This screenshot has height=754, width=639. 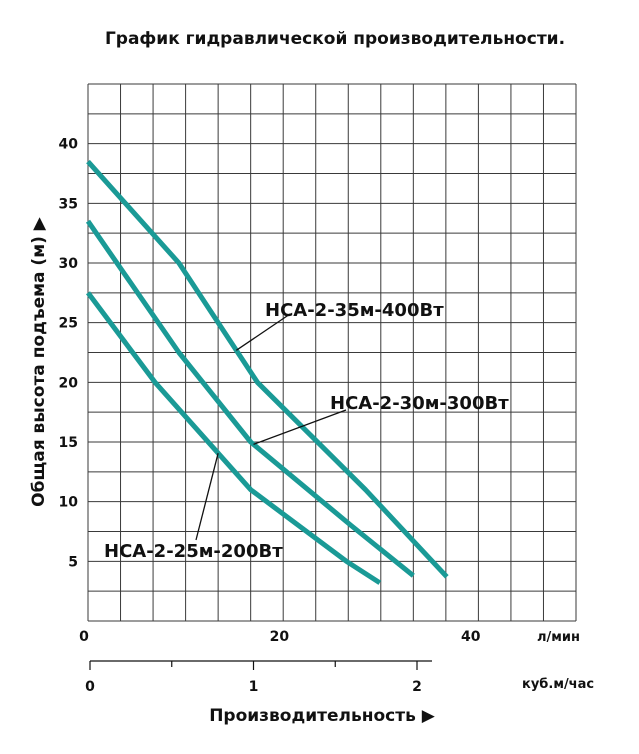 What do you see at coordinates (558, 684) in the screenshot?
I see `x-unit-secondary: куб.м/час` at bounding box center [558, 684].